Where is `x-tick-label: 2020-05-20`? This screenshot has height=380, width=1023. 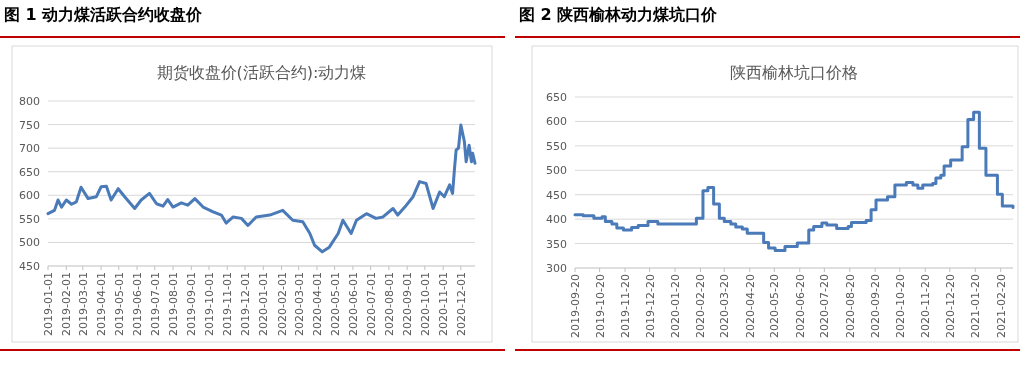 x-tick-label: 2020-05-20 is located at coordinates (775, 306).